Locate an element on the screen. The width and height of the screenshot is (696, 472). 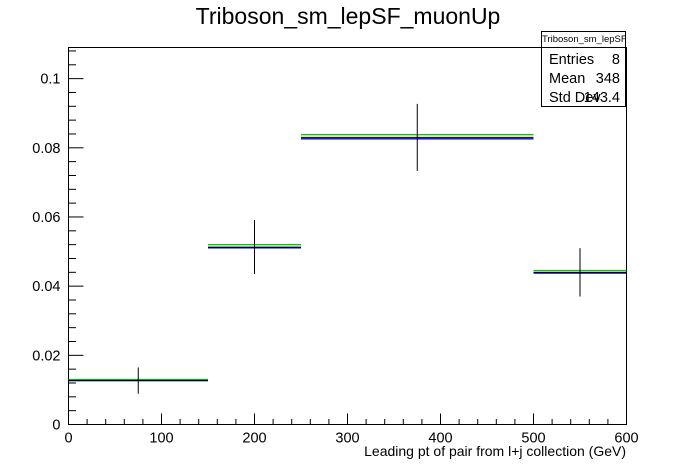
y-tick-label: 0.08 is located at coordinates (46, 149).